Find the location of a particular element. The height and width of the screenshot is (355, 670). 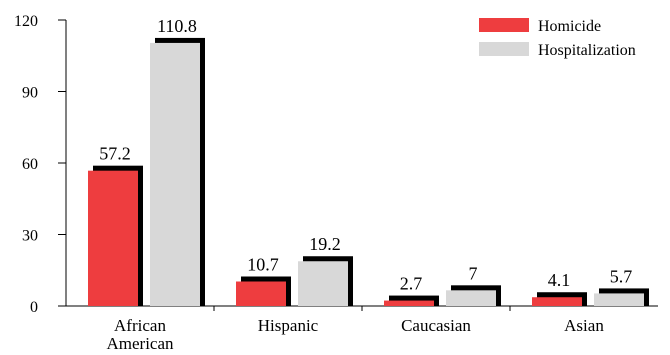

data-label: 10.7 is located at coordinates (263, 264).